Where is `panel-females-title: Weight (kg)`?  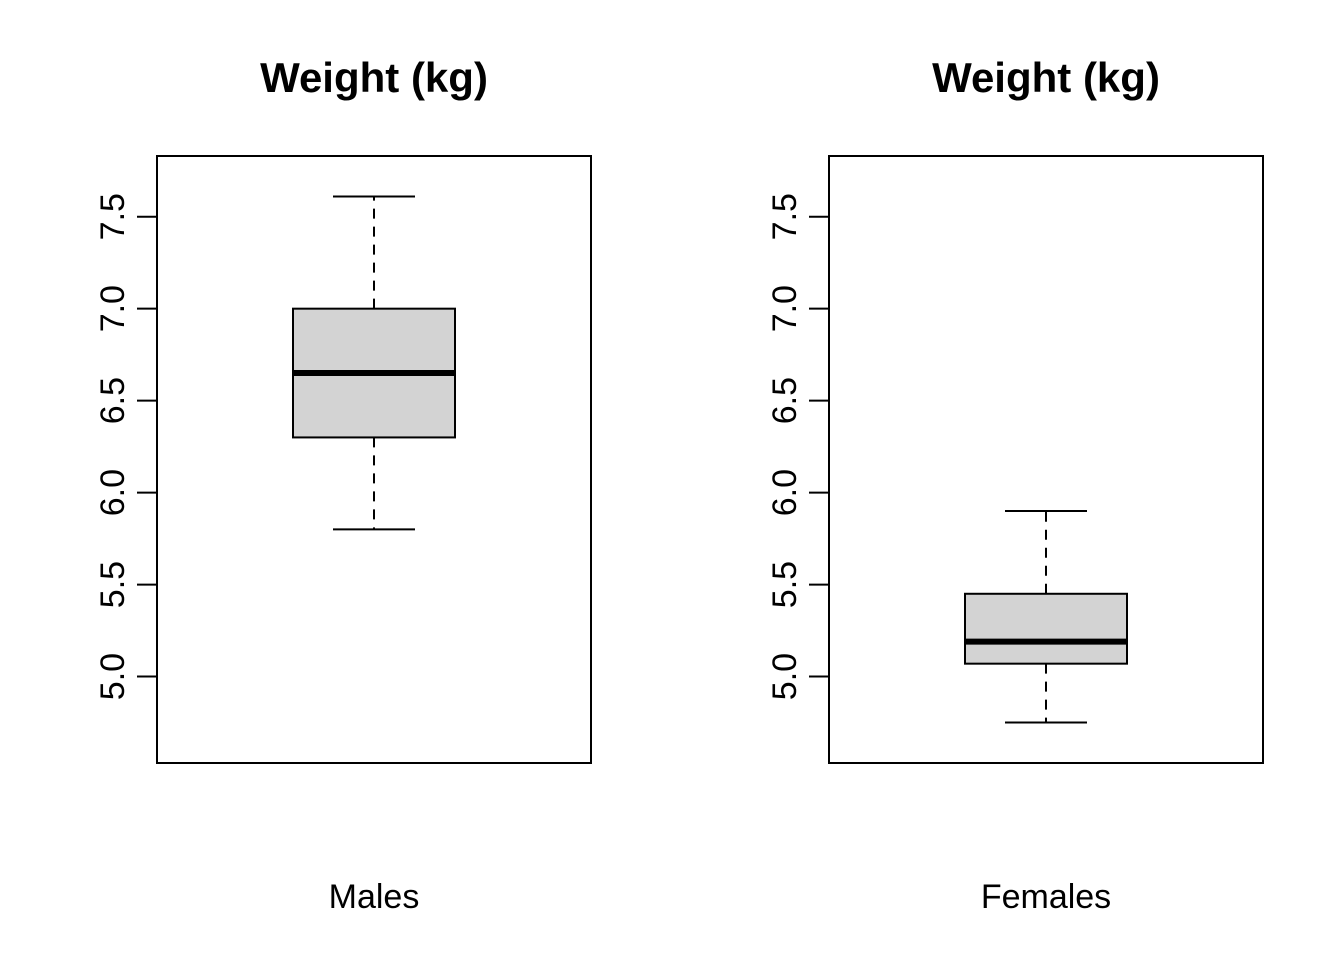 panel-females-title: Weight (kg) is located at coordinates (1046, 77).